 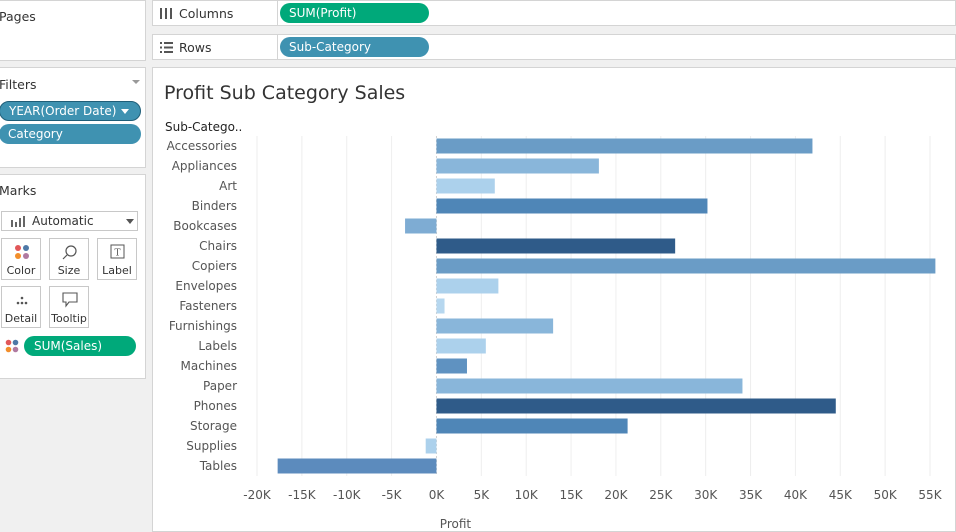 I want to click on rows-pill-label: Sub-Category, so click(x=330, y=47).